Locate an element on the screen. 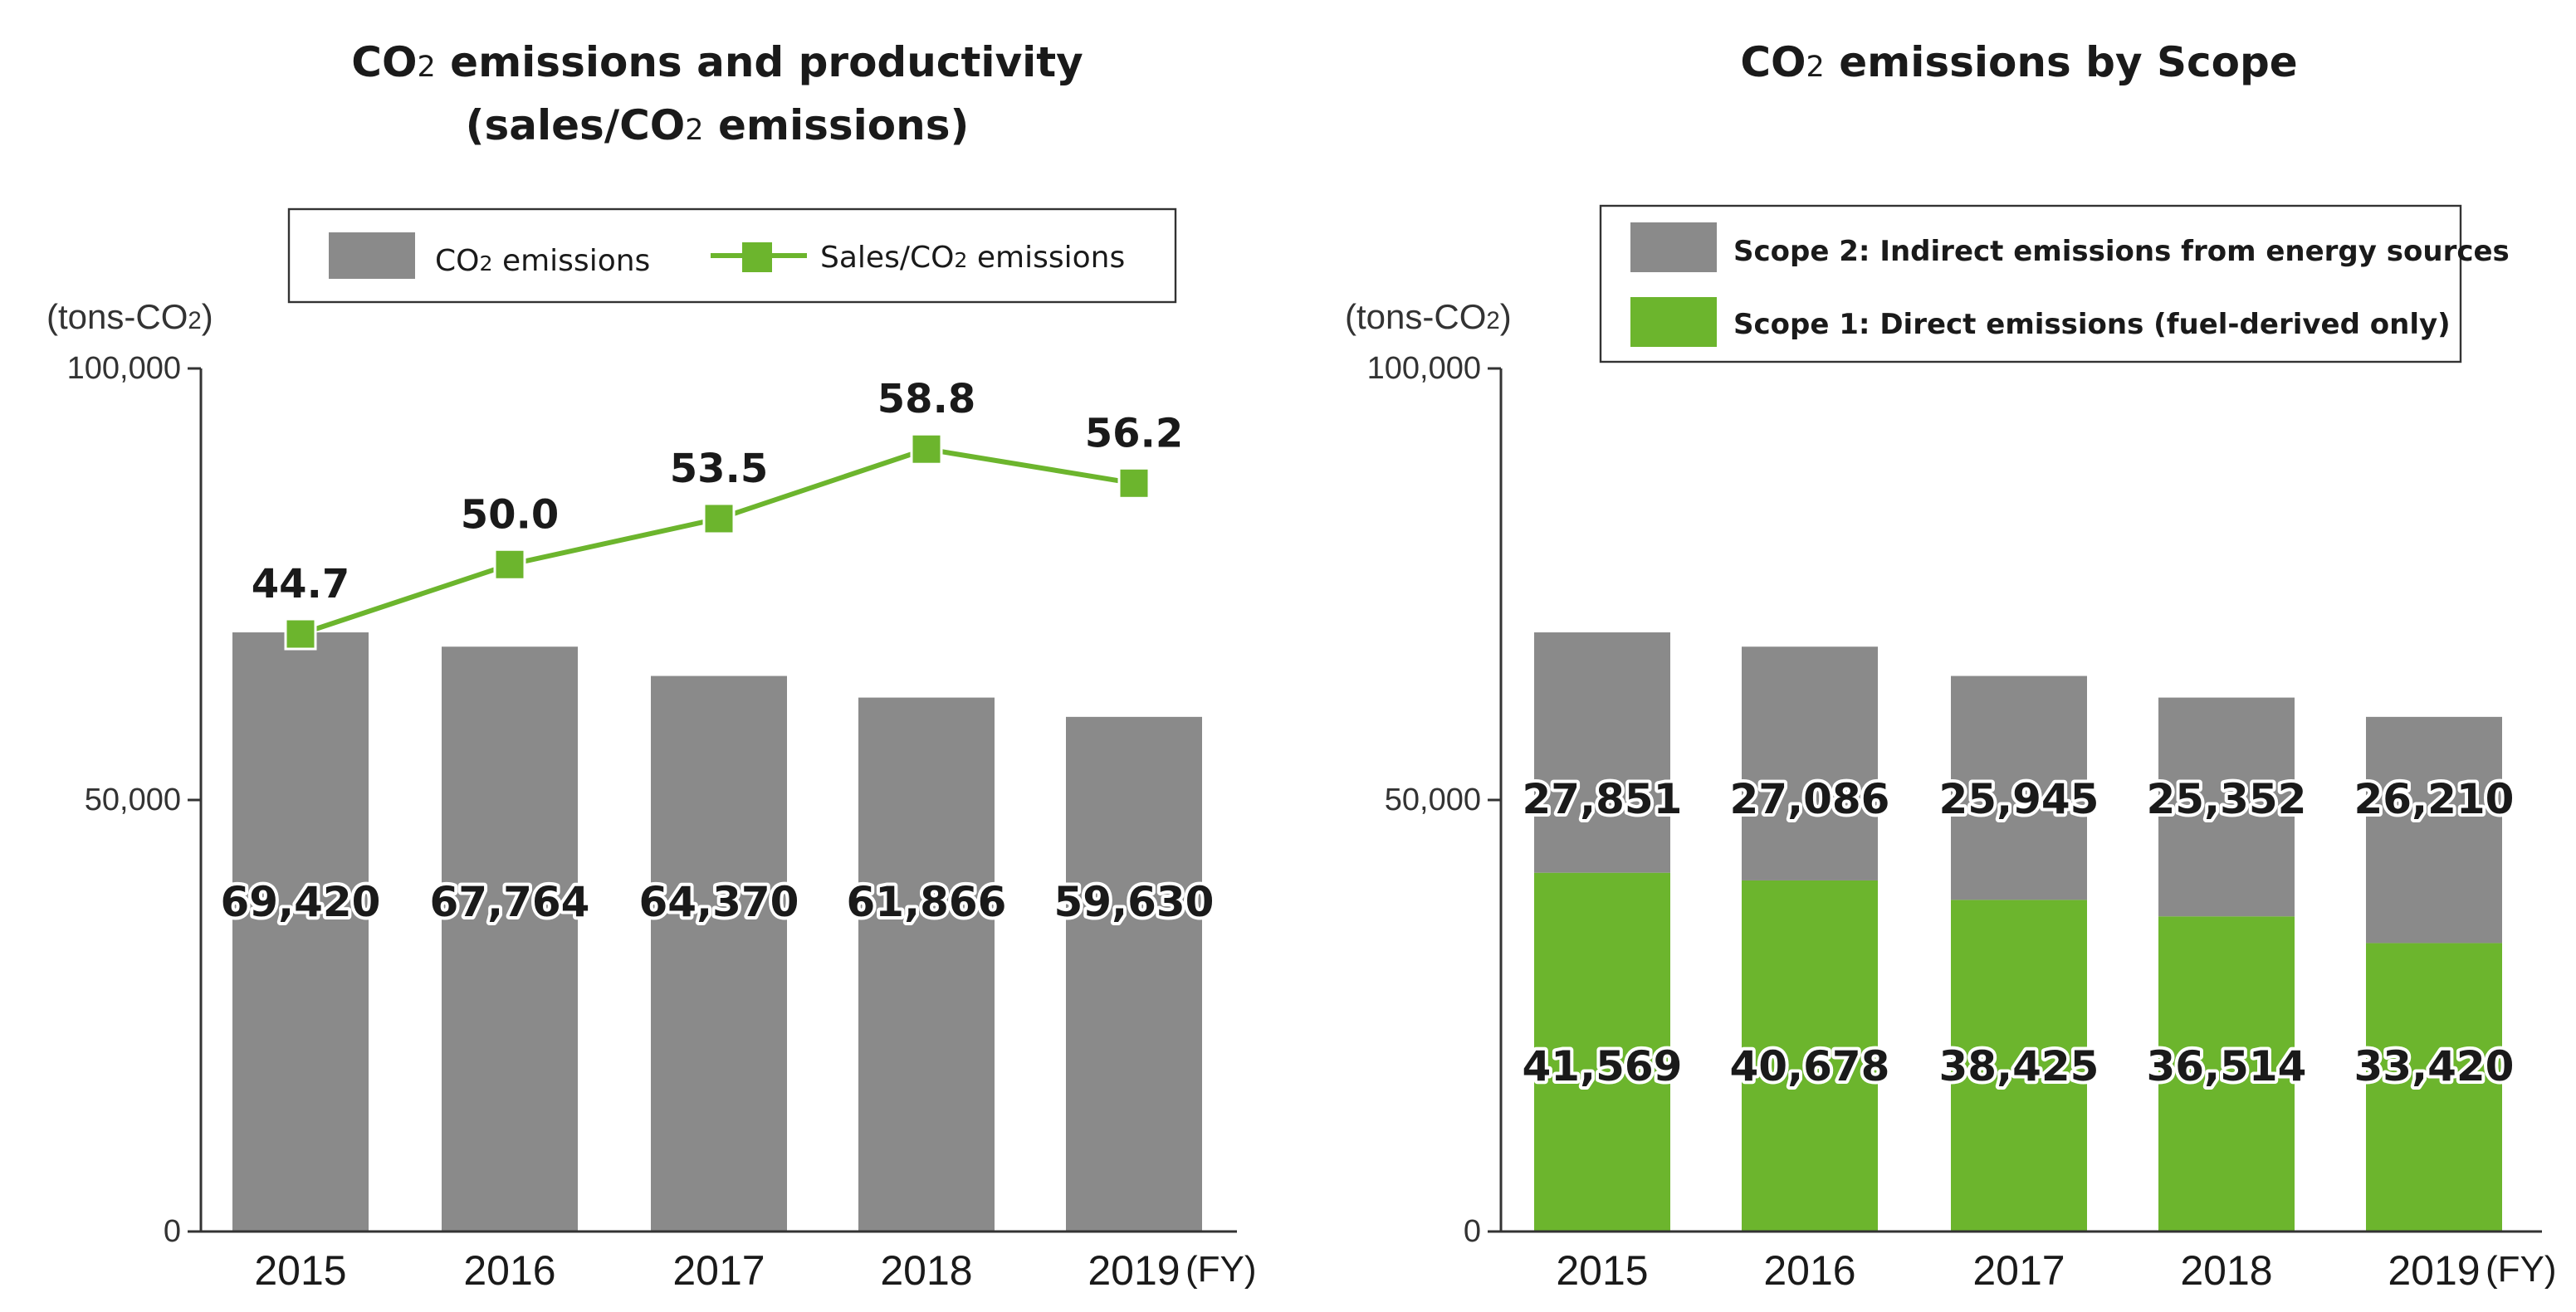 This screenshot has height=1312, width=2576. bar-label-co2: 61,866 is located at coordinates (927, 902).